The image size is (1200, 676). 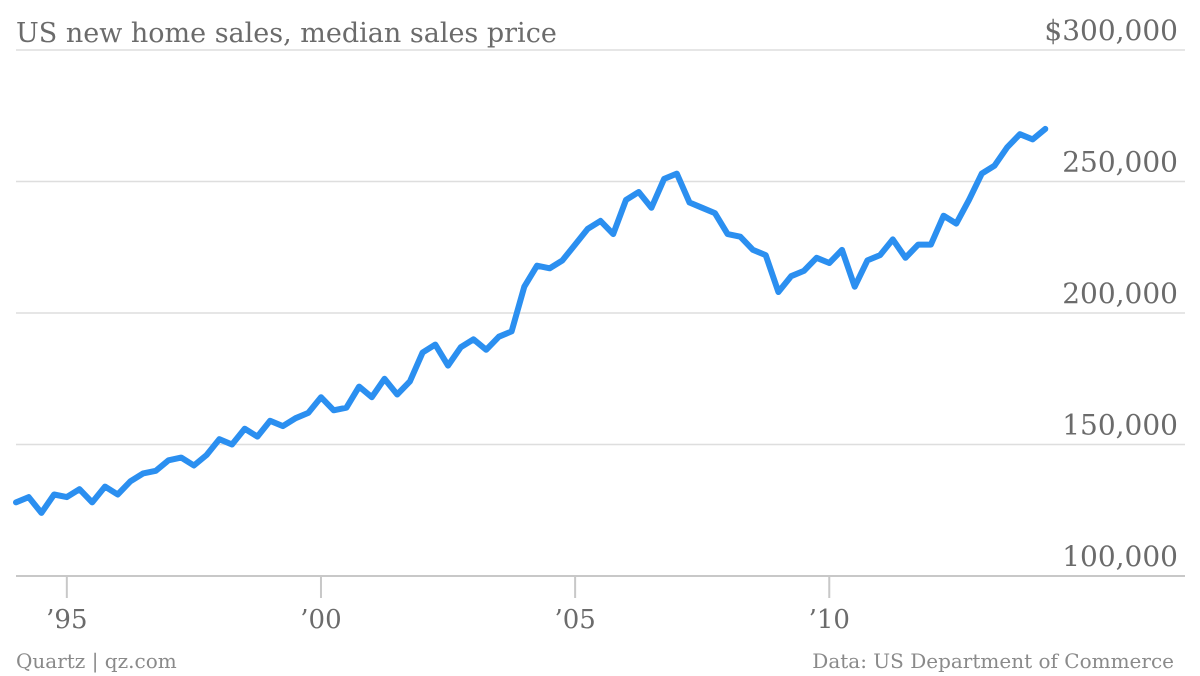 I want to click on y-tick-label-300000: $300,000, so click(x=1111, y=30).